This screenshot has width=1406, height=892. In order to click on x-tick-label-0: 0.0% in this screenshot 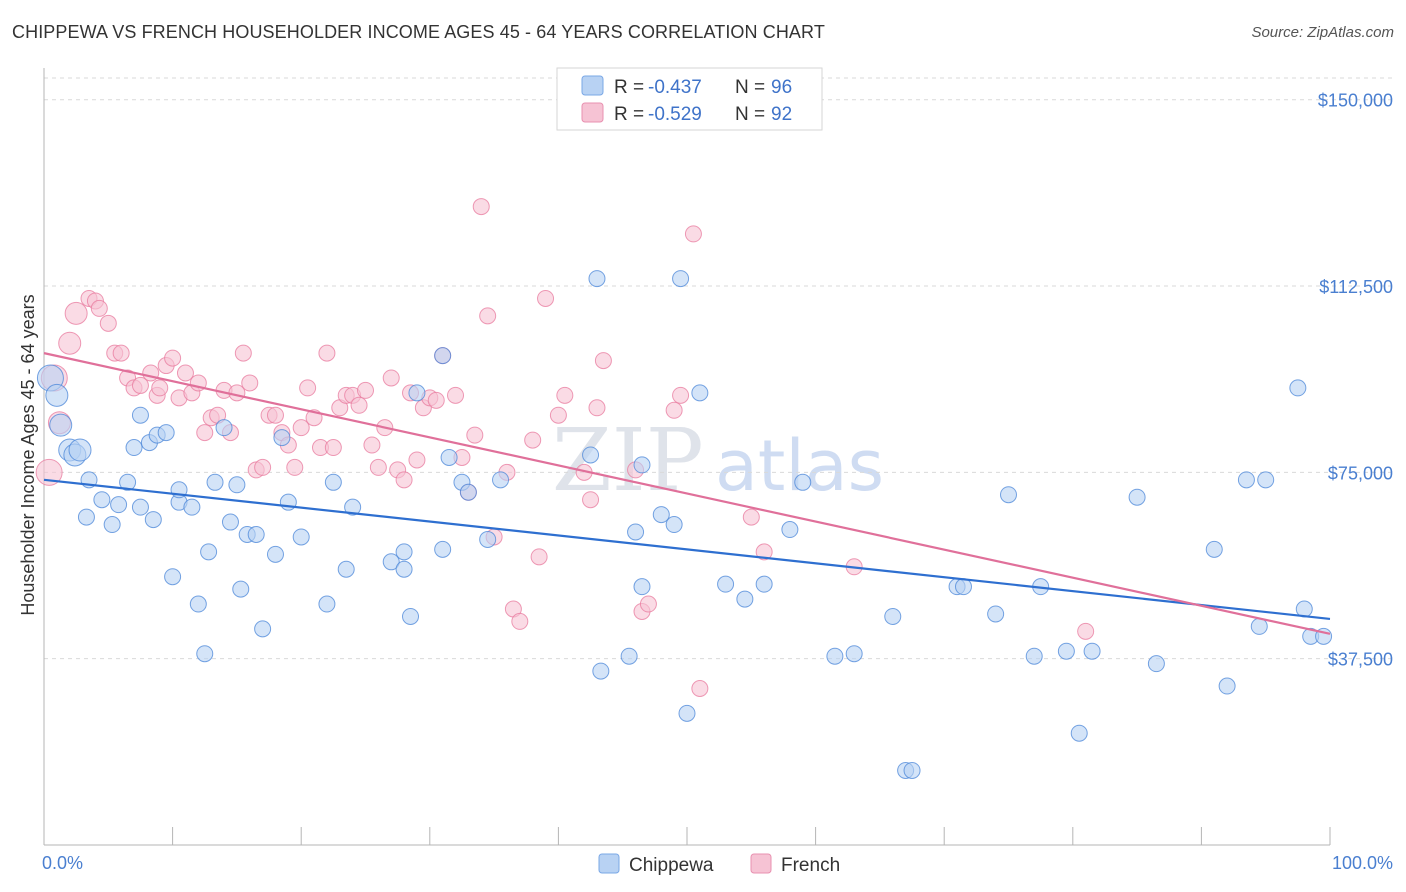, I will do `click(62, 863)`.